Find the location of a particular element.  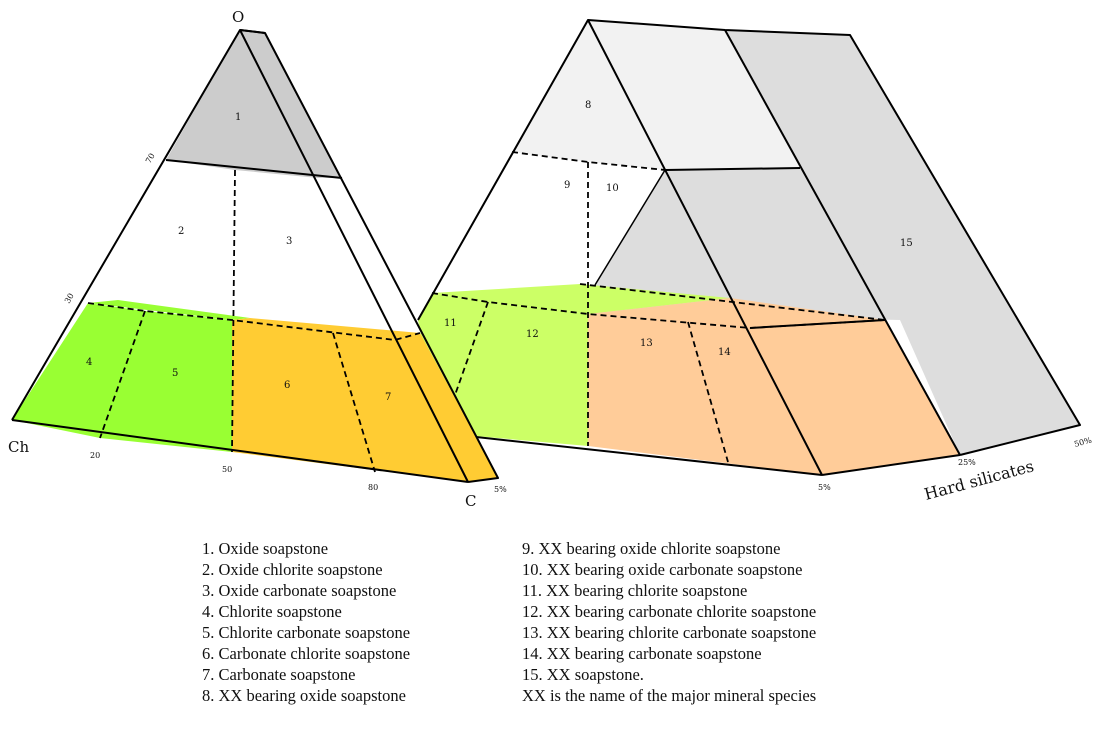

region-10-fill is located at coordinates (626, 226).